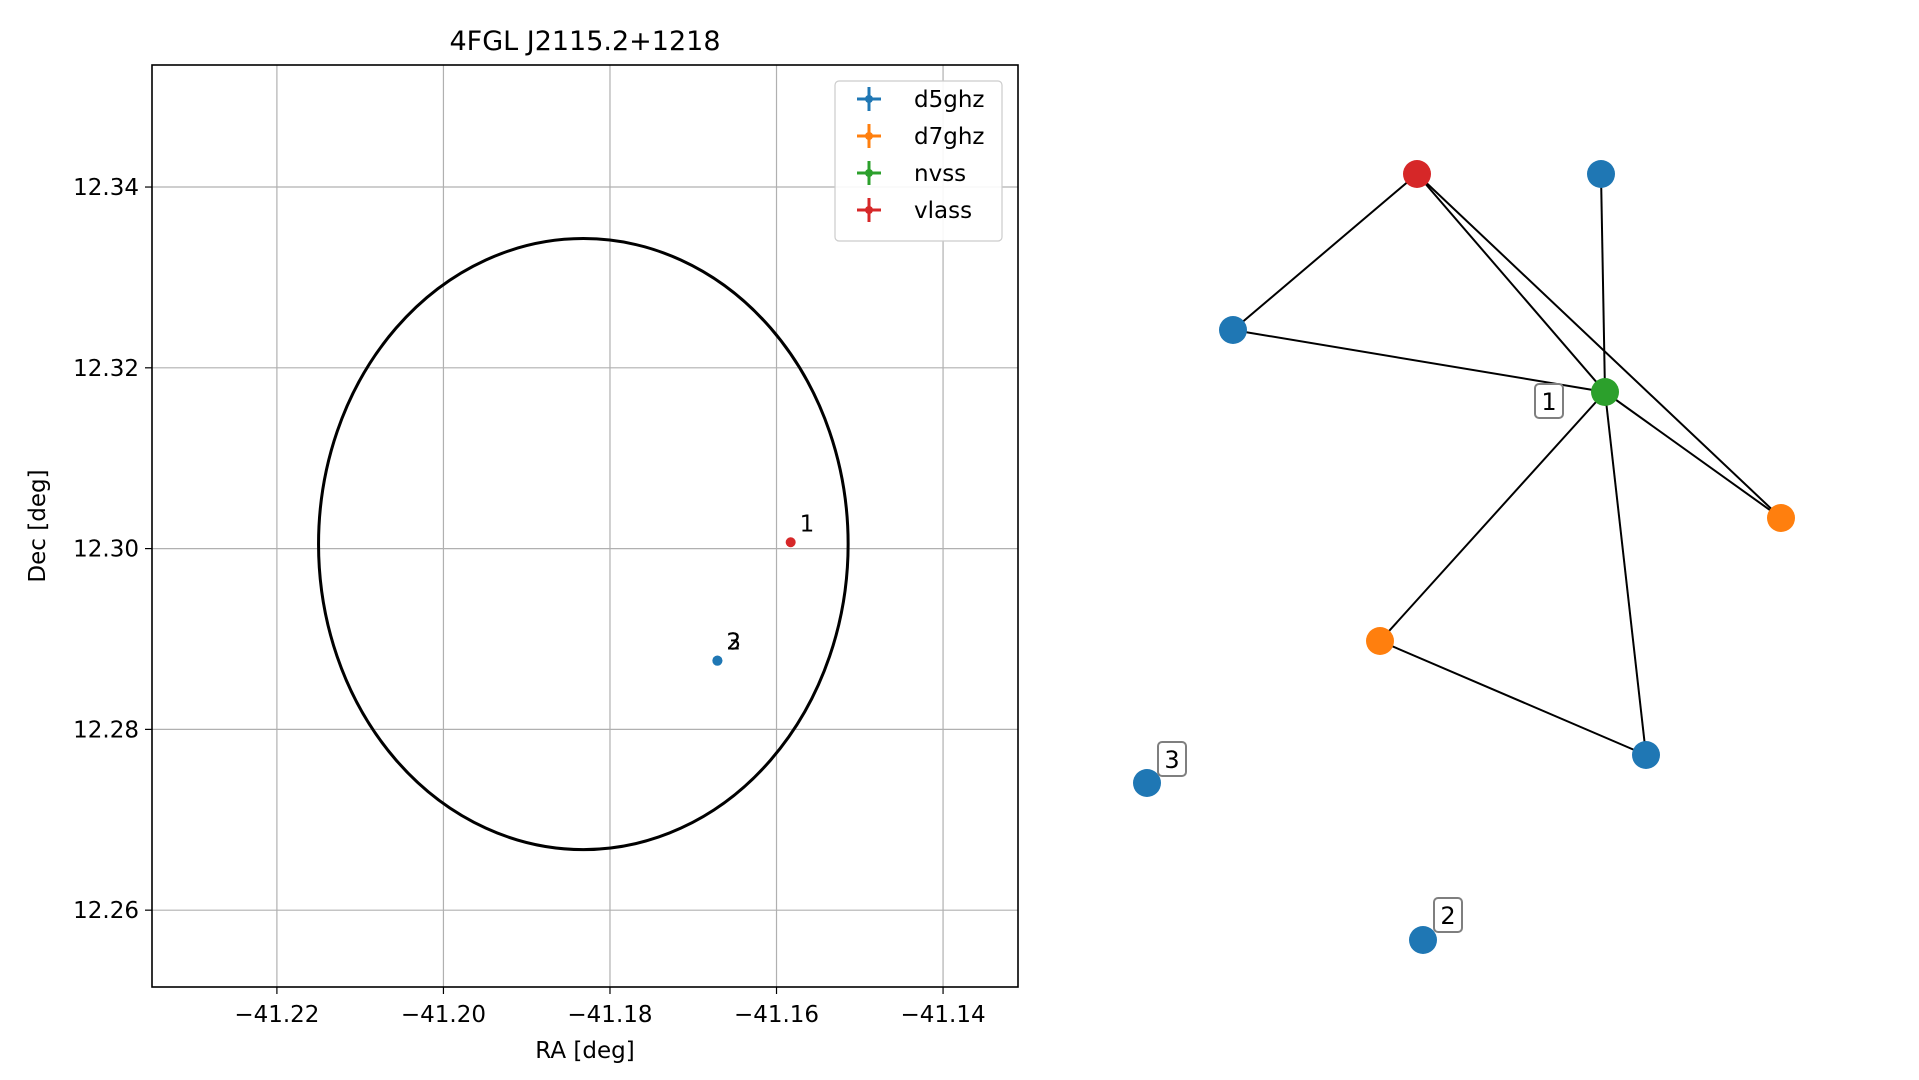  Describe the element at coordinates (1646, 755) in the screenshot. I see `graph-node-d5-bottomright` at that location.